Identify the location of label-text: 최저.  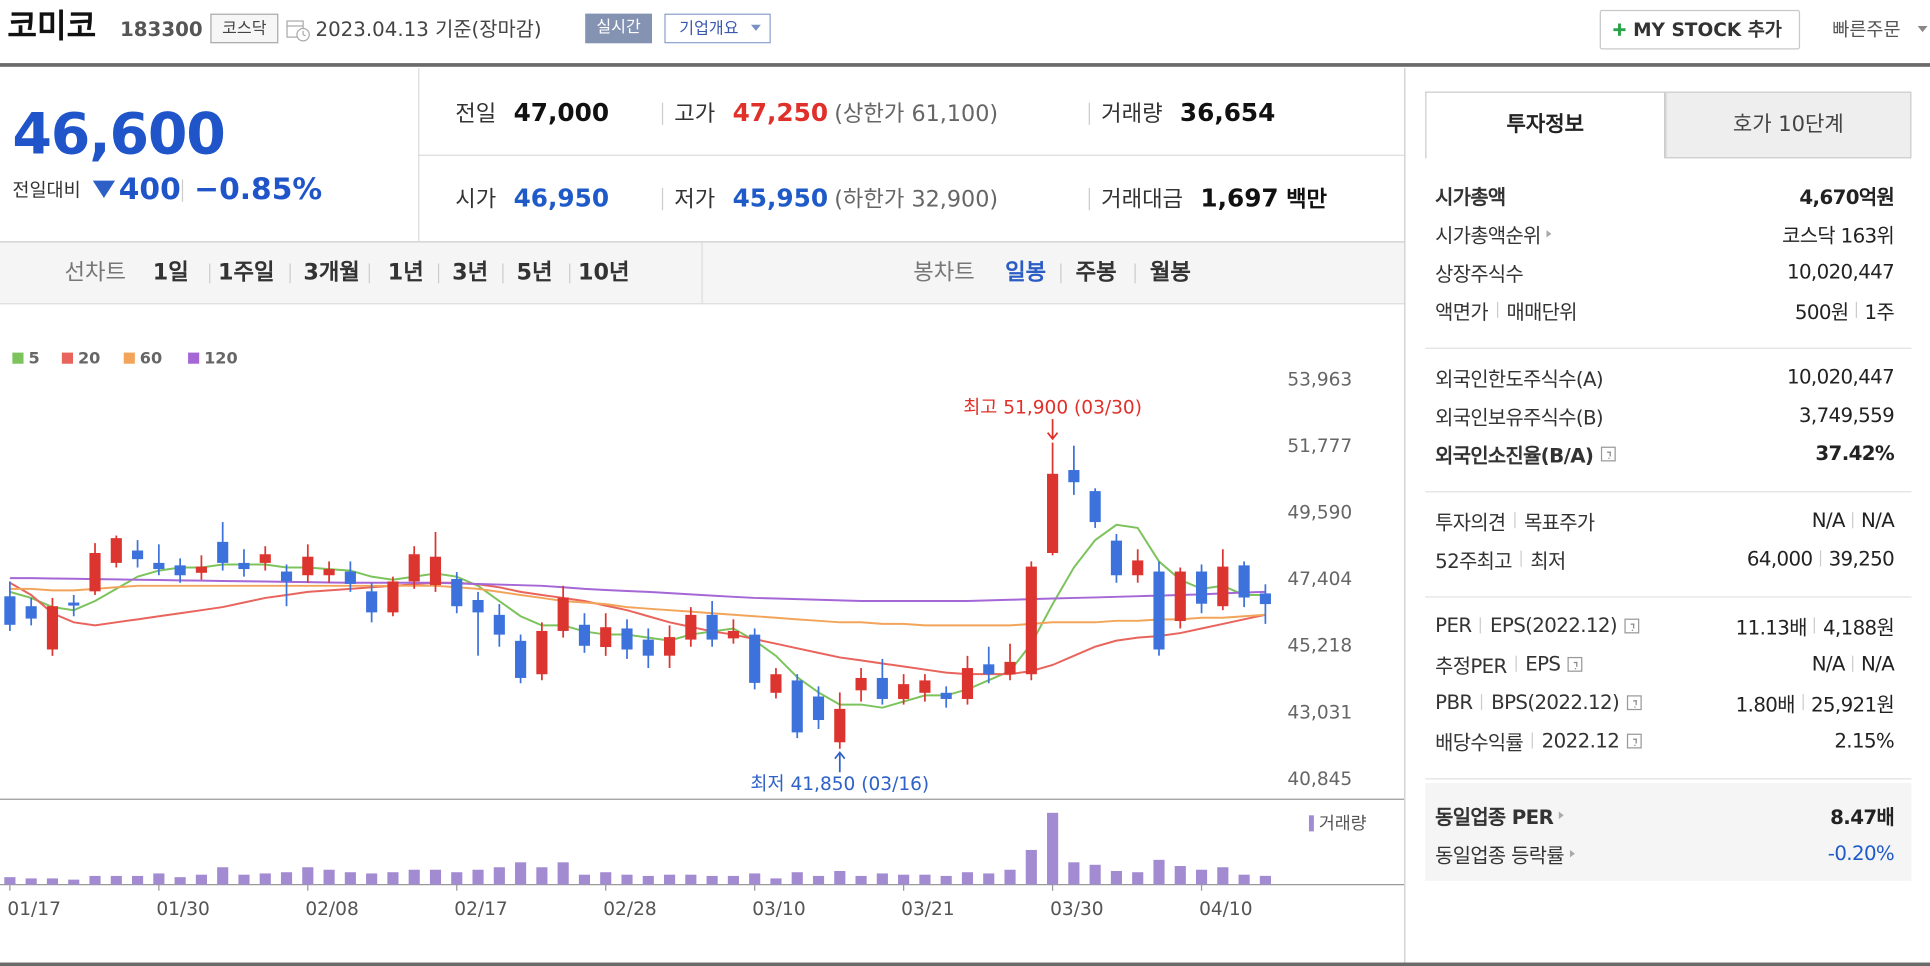
(1548, 560).